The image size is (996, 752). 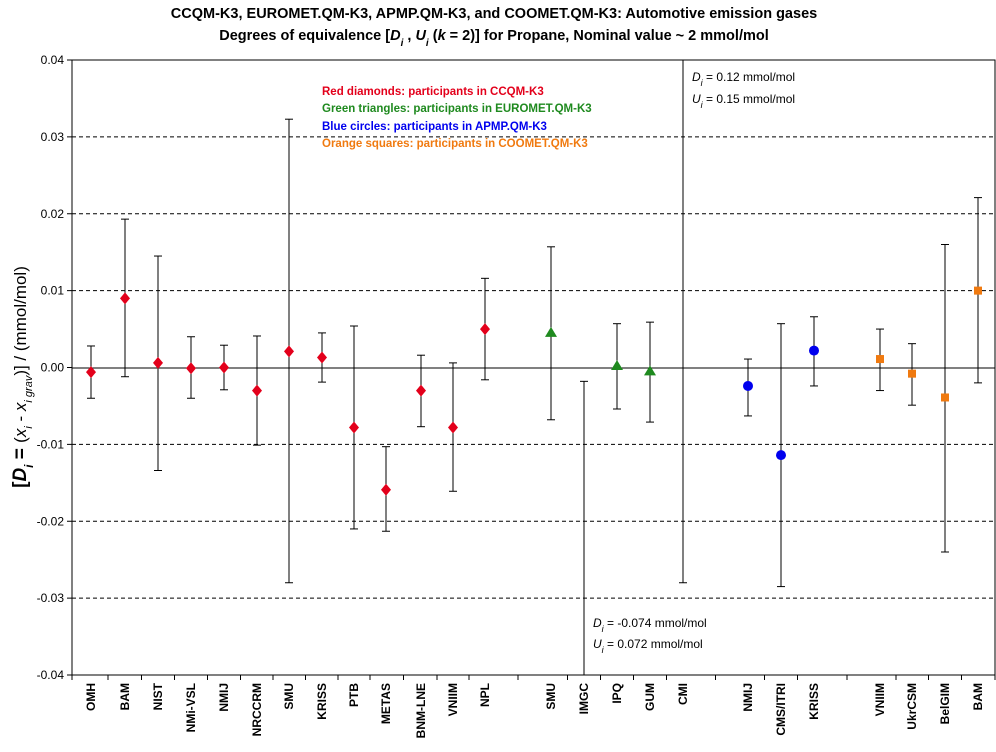 What do you see at coordinates (257, 709) in the screenshot?
I see `category-label: NRCCRM` at bounding box center [257, 709].